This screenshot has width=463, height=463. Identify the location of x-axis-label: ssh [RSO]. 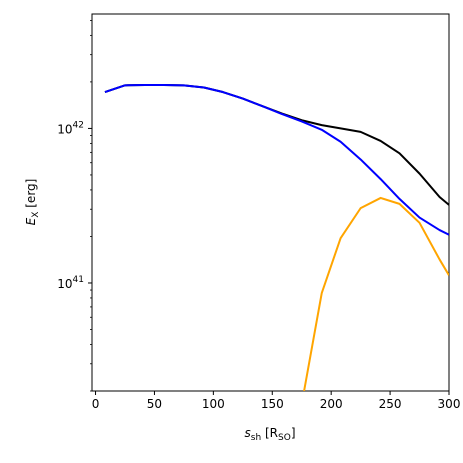
(270, 434).